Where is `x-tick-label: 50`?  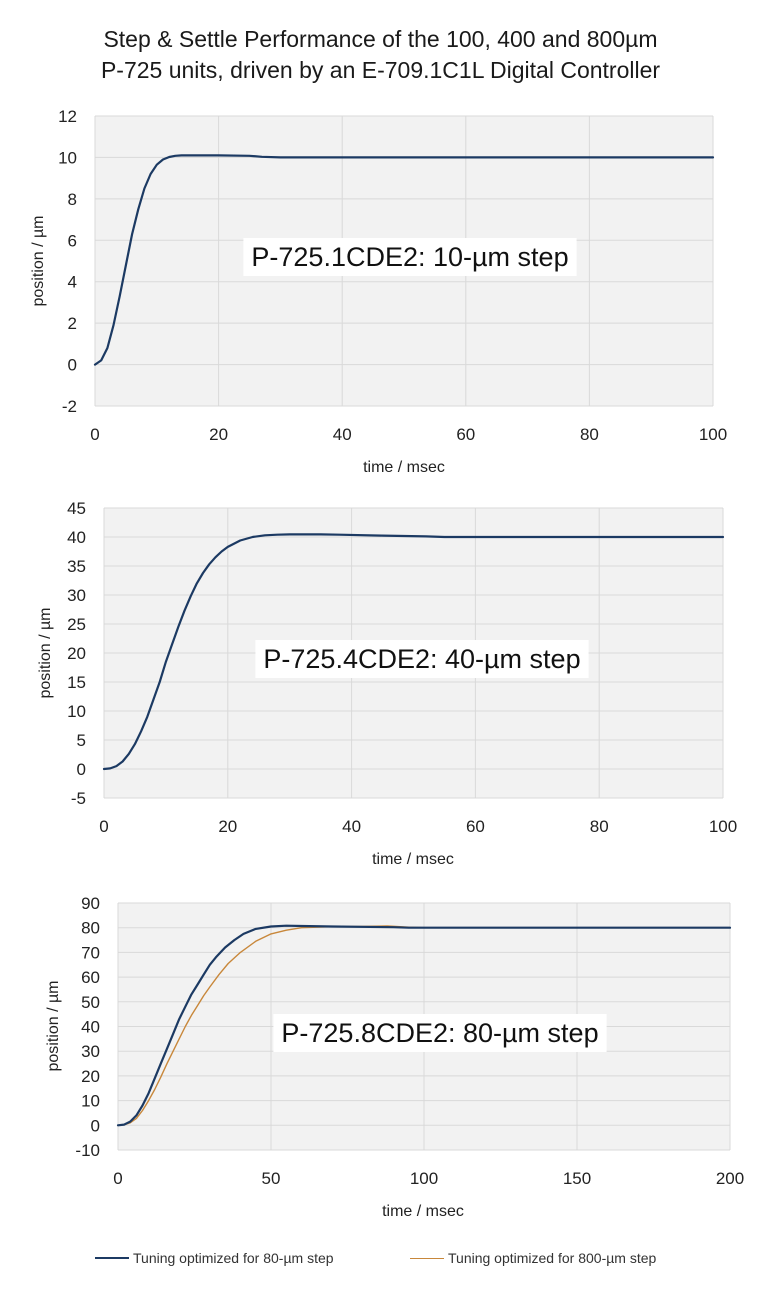
x-tick-label: 50 is located at coordinates (271, 1178).